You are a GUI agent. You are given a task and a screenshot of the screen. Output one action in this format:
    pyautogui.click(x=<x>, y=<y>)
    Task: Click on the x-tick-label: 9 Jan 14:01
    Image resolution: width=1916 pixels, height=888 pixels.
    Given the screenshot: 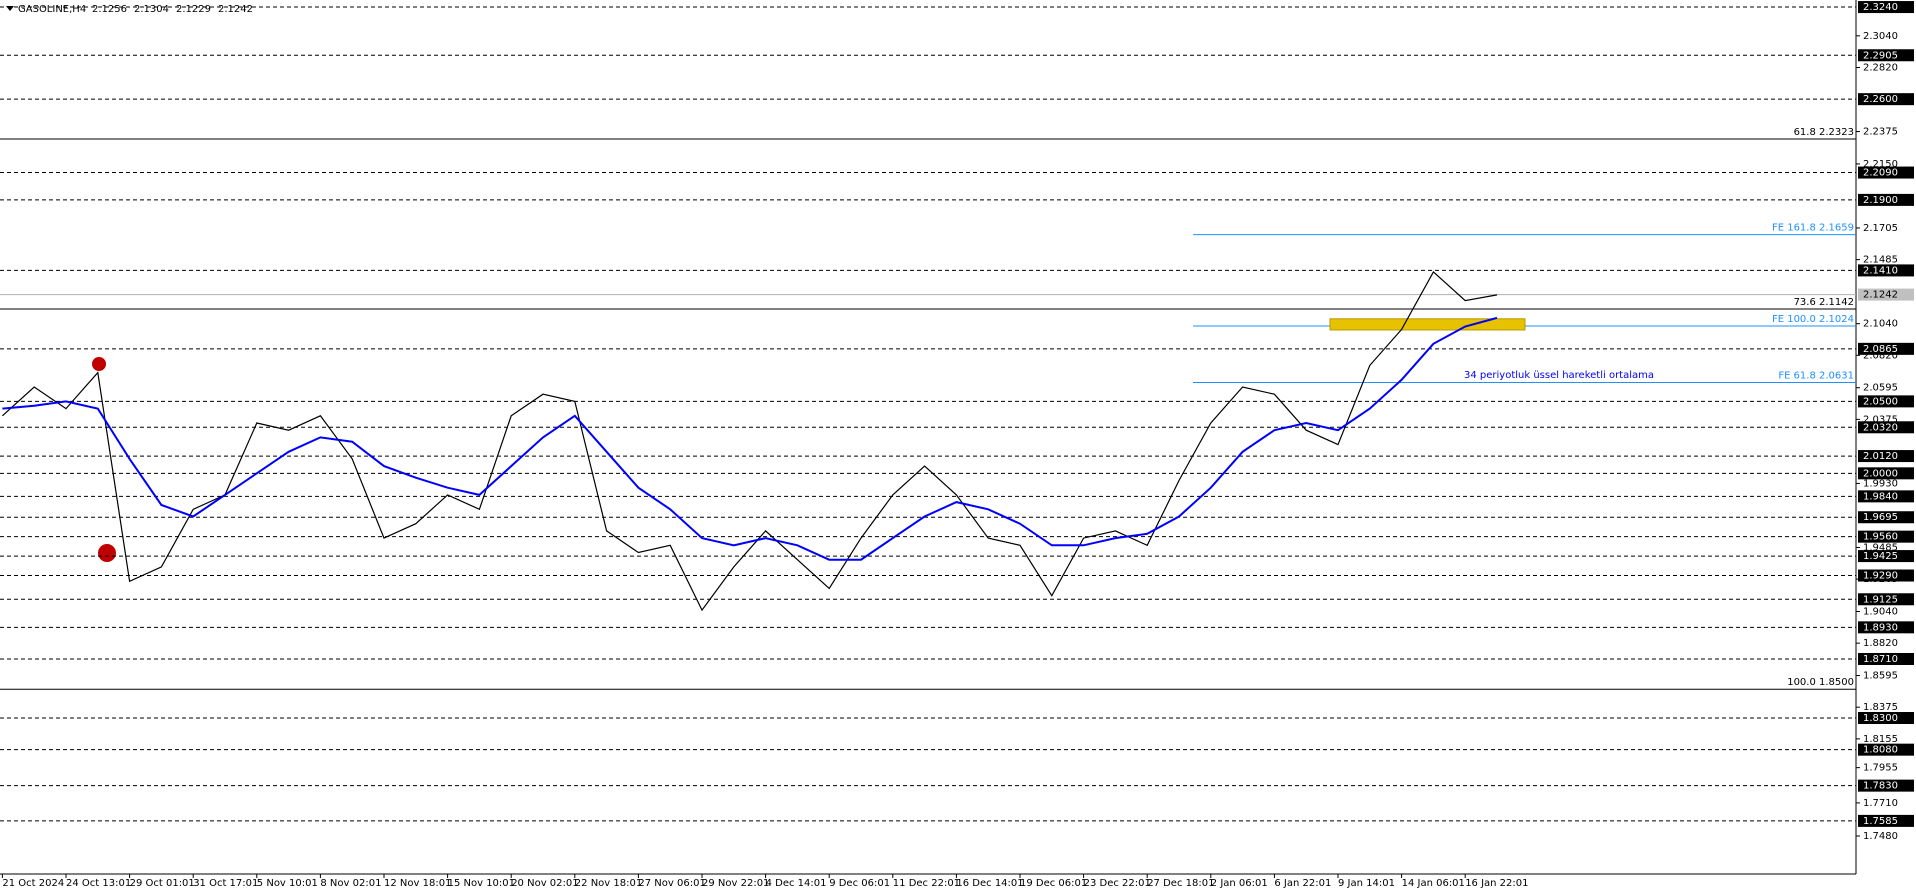 What is the action you would take?
    pyautogui.click(x=1366, y=883)
    